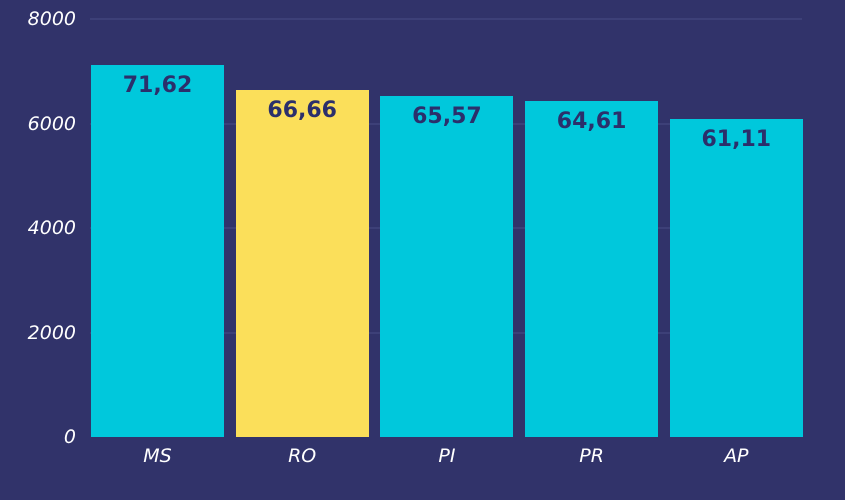 This screenshot has height=500, width=845. Describe the element at coordinates (302, 263) in the screenshot. I see `bar-ro: 66,66` at that location.